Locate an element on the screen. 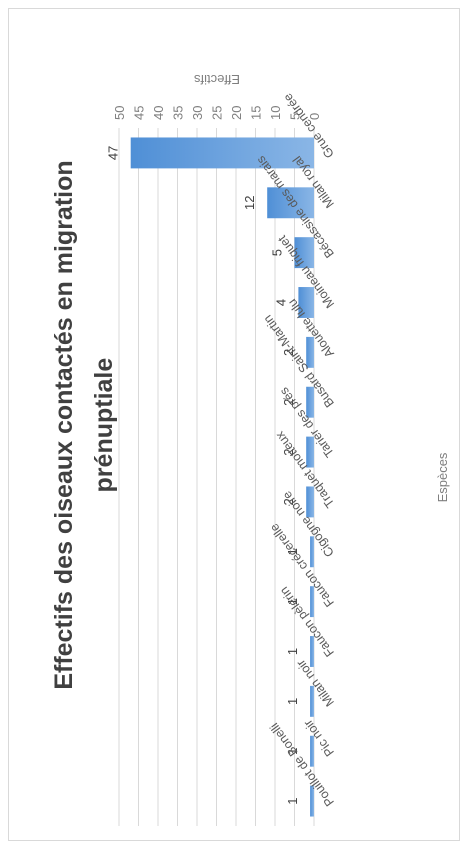 The image size is (470, 851). category-label: Pic noir is located at coordinates (319, 738).